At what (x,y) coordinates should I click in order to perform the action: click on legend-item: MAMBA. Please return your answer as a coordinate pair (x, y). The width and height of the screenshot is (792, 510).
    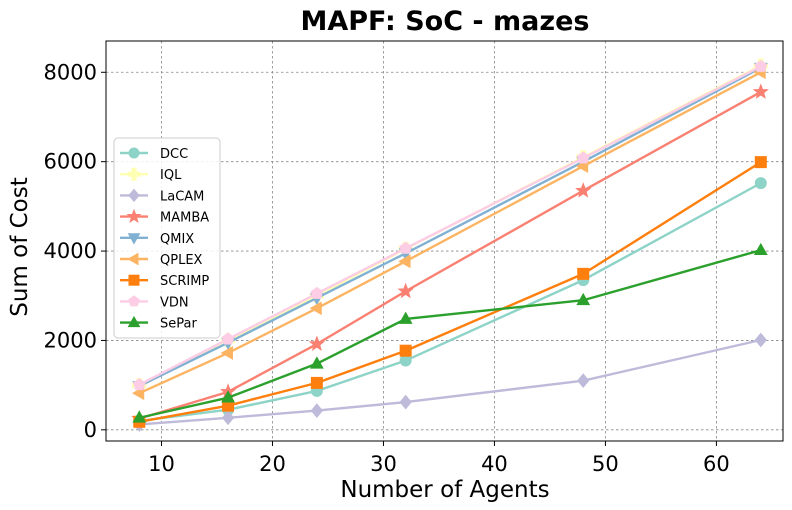
    Looking at the image, I should click on (164, 217).